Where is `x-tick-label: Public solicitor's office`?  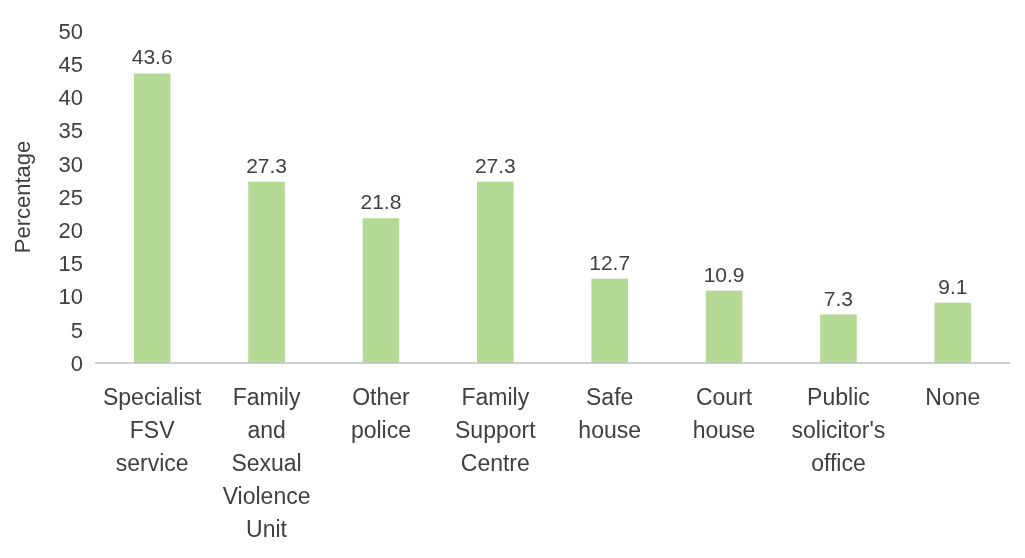 x-tick-label: Public solicitor's office is located at coordinates (838, 430).